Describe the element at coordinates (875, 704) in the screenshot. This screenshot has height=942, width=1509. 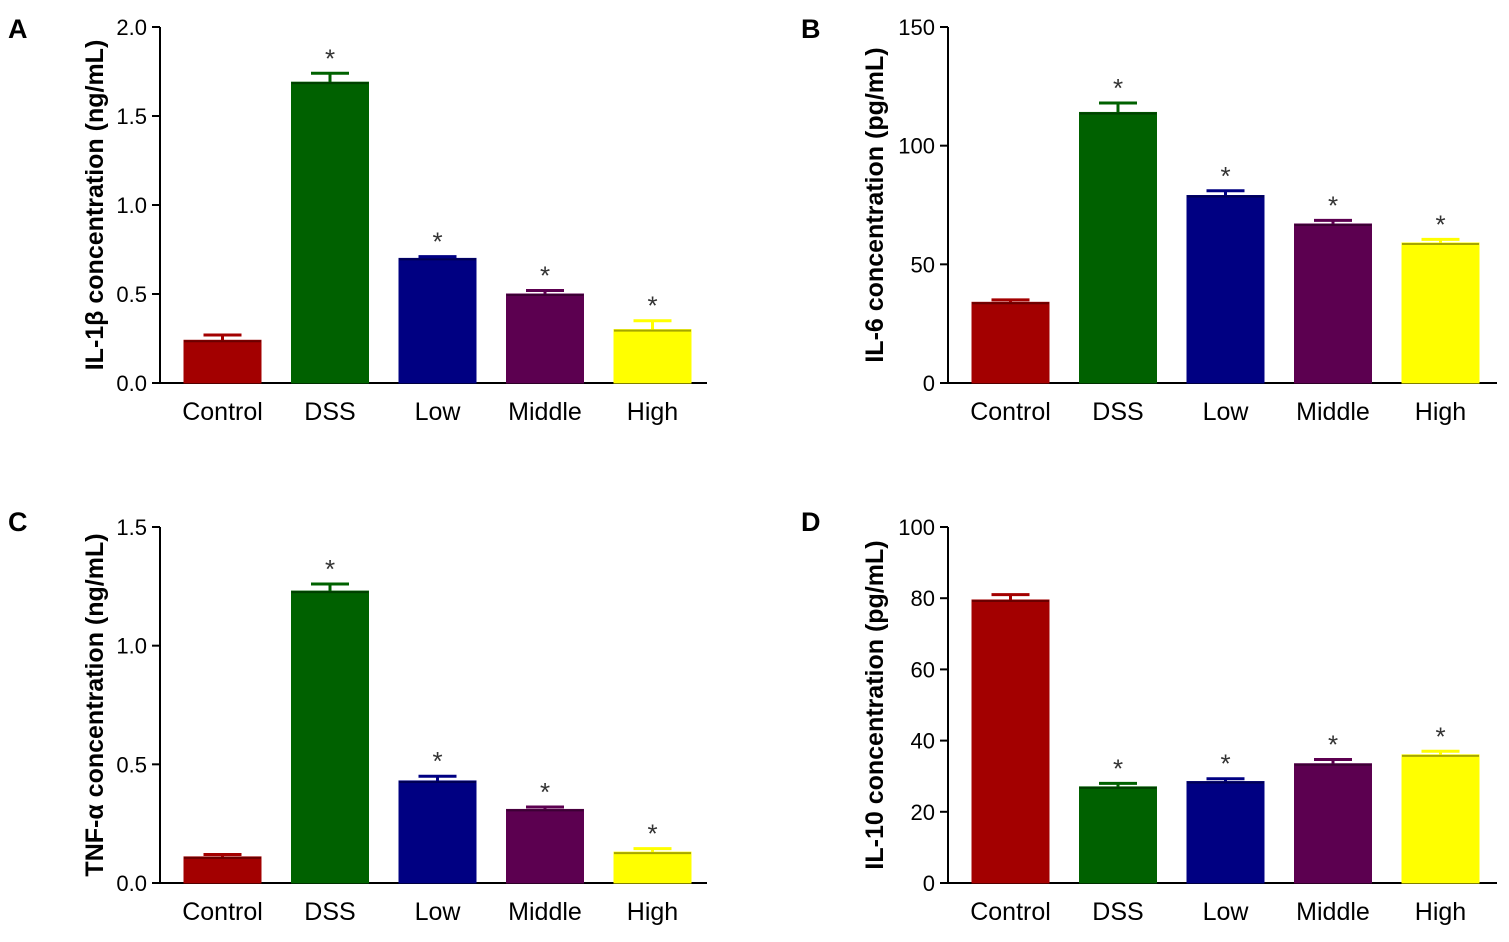
I see `y-axis-label: IL-10 concentration (pg/mL)` at that location.